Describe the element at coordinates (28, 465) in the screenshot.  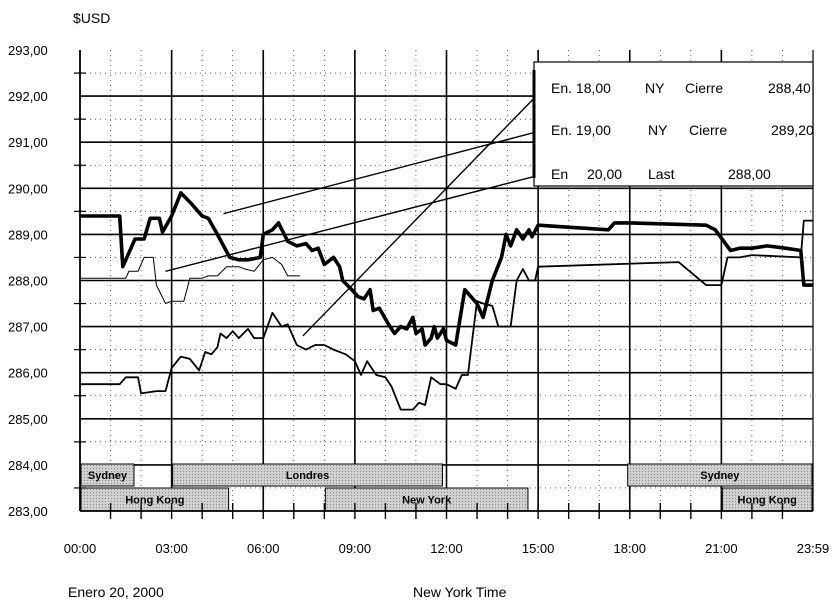
I see `y-tick-label: 284,00` at that location.